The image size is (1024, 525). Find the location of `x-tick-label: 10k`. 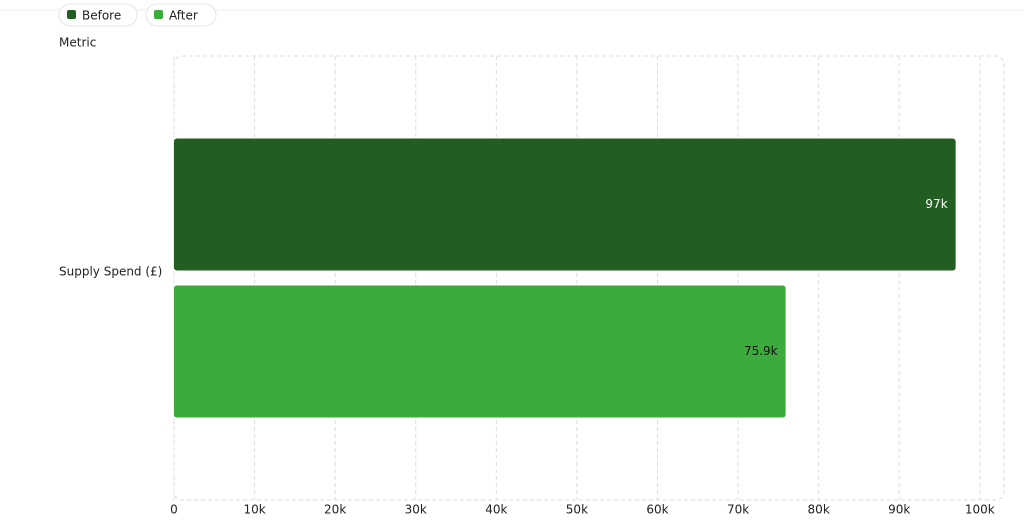

x-tick-label: 10k is located at coordinates (254, 510).